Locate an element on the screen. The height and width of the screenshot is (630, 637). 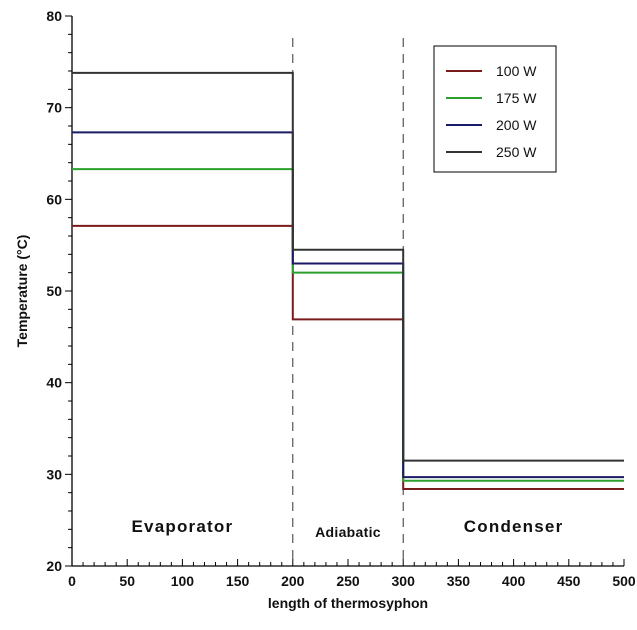
y-tick-label: 30 is located at coordinates (54, 474).